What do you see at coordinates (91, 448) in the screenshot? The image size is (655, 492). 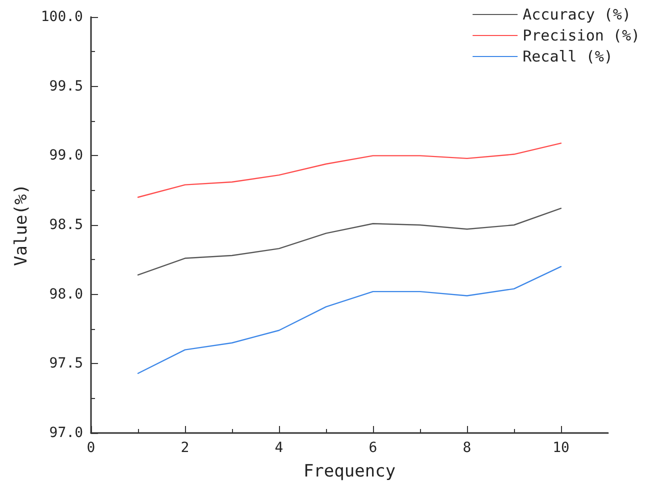 I see `x-tick-label: 0` at bounding box center [91, 448].